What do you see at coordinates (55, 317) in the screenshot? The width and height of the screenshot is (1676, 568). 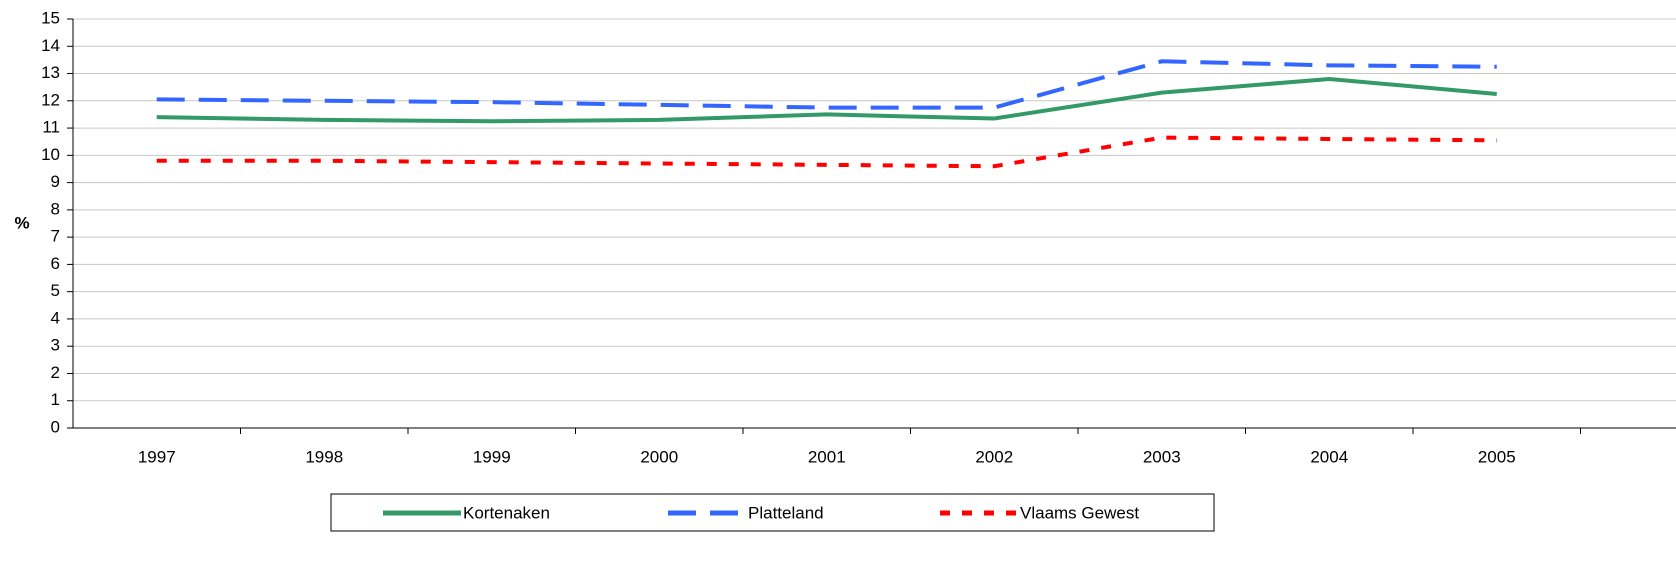 I see `y-tick-label: 4` at bounding box center [55, 317].